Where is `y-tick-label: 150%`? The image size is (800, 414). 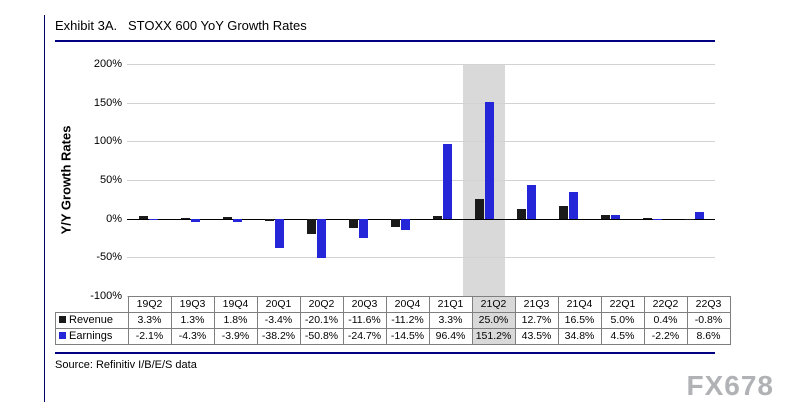
y-tick-label: 150% is located at coordinates (107, 102).